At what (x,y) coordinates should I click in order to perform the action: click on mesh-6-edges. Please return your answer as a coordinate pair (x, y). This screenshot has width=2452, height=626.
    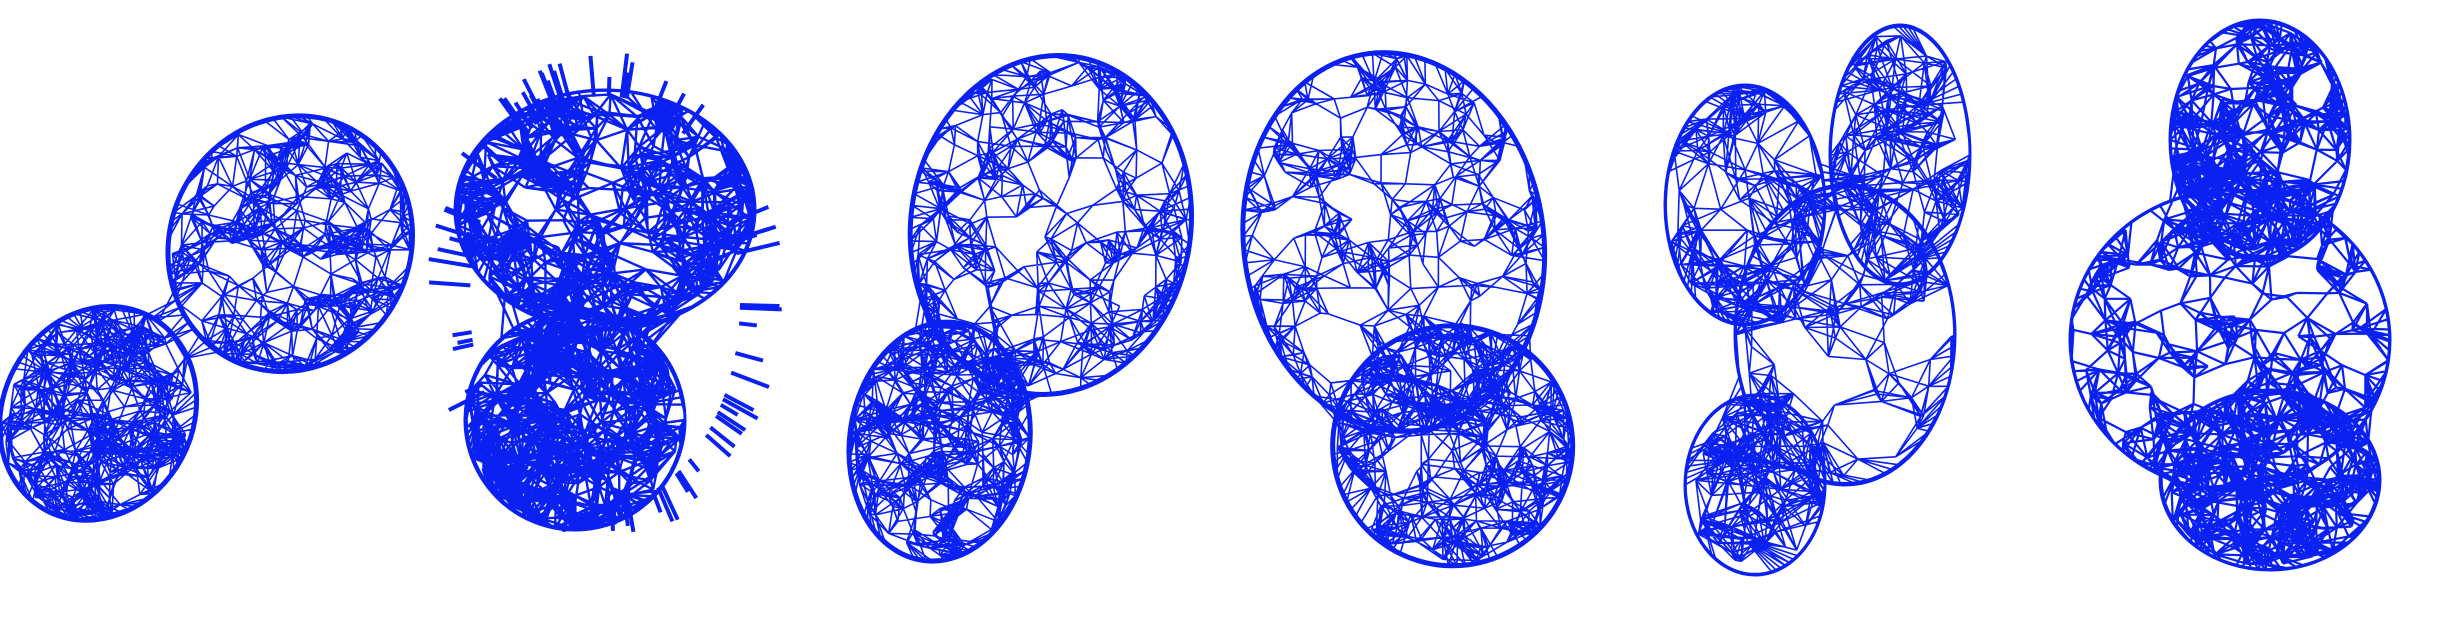
    Looking at the image, I should click on (2230, 295).